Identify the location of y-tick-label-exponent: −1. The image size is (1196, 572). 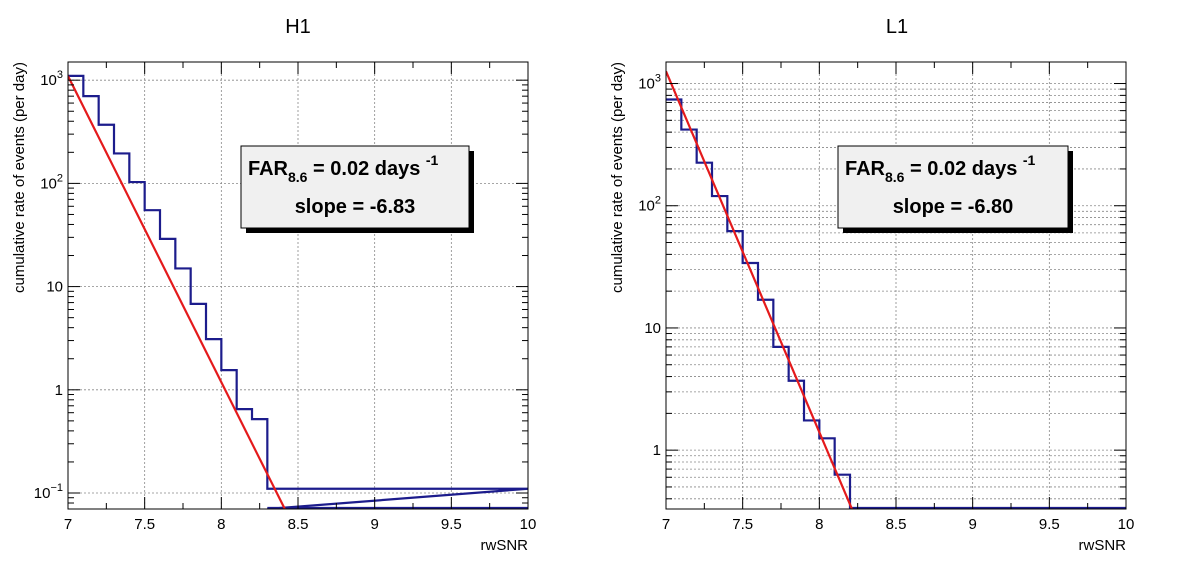
(56, 488).